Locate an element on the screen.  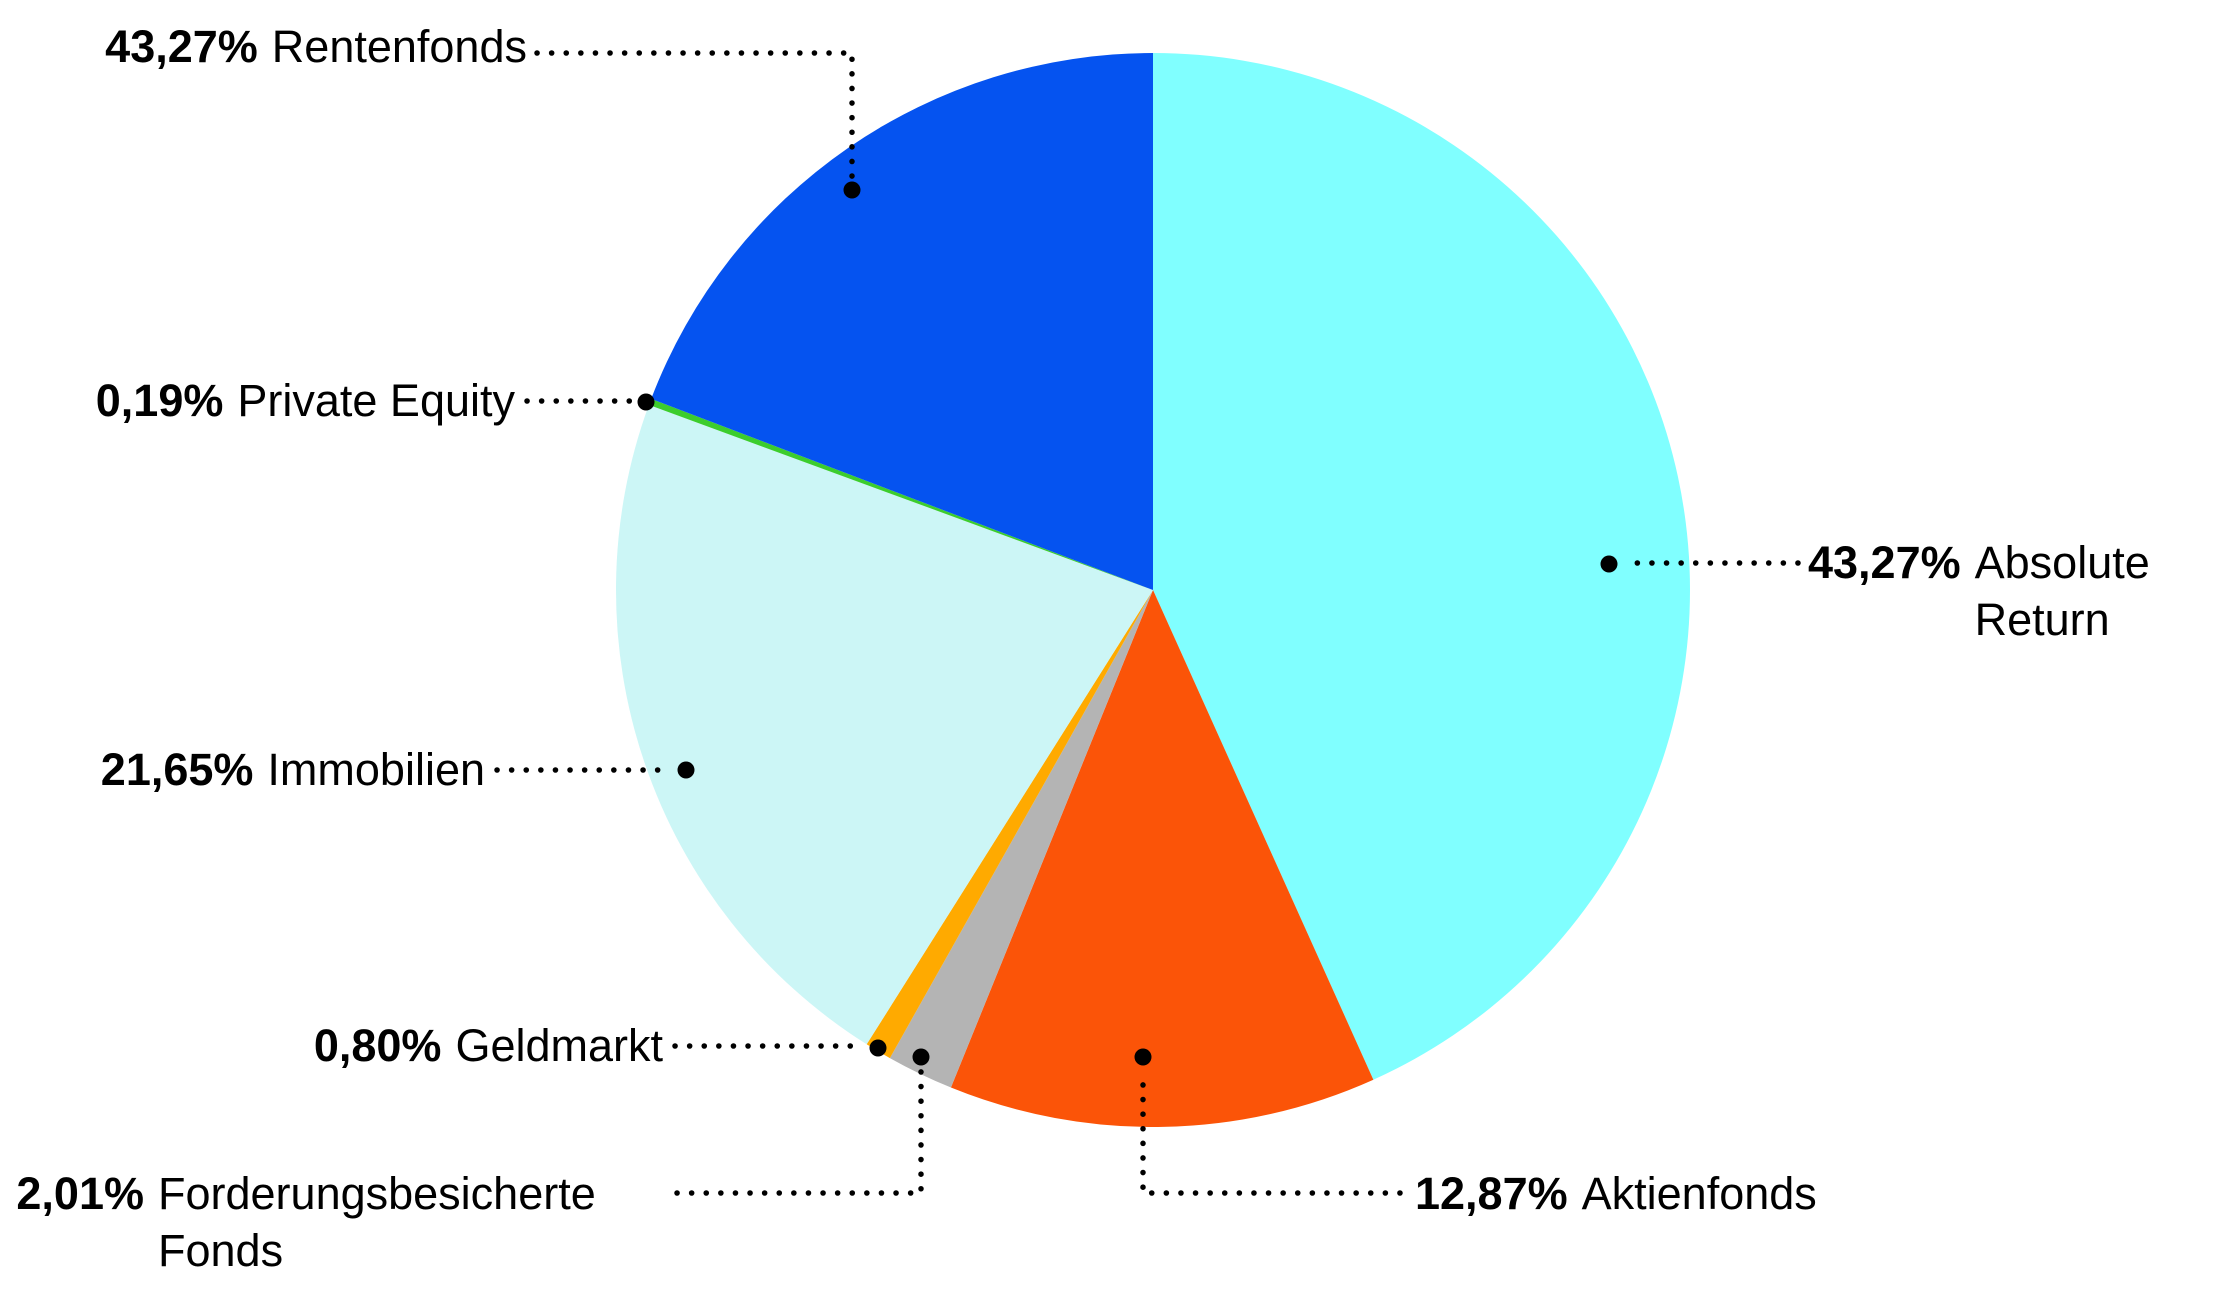
private-equity-percent: 0,19% is located at coordinates (159, 400).